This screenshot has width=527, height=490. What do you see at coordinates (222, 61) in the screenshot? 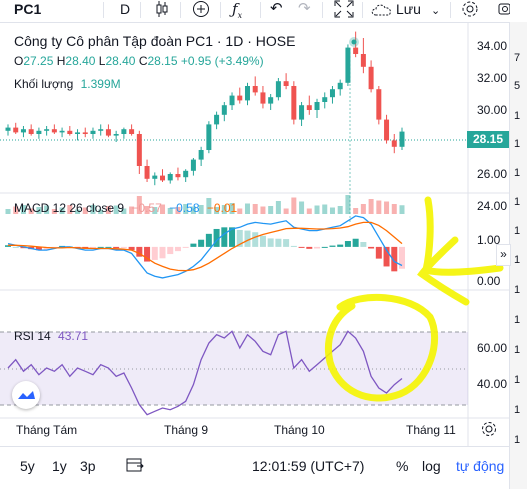
I see `change-value: +0.95 (+3.49%)` at bounding box center [222, 61].